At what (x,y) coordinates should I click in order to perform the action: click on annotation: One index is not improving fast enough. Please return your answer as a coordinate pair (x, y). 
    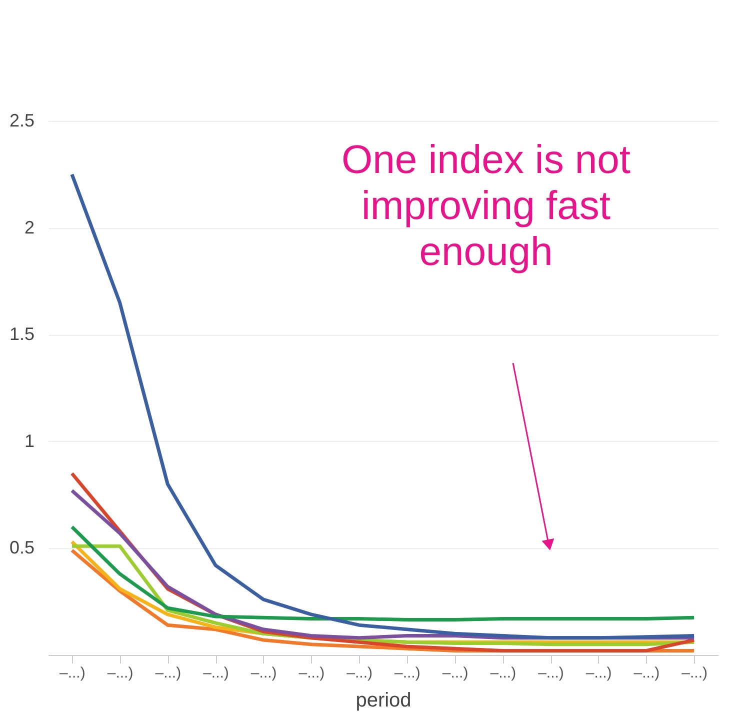
    Looking at the image, I should click on (486, 206).